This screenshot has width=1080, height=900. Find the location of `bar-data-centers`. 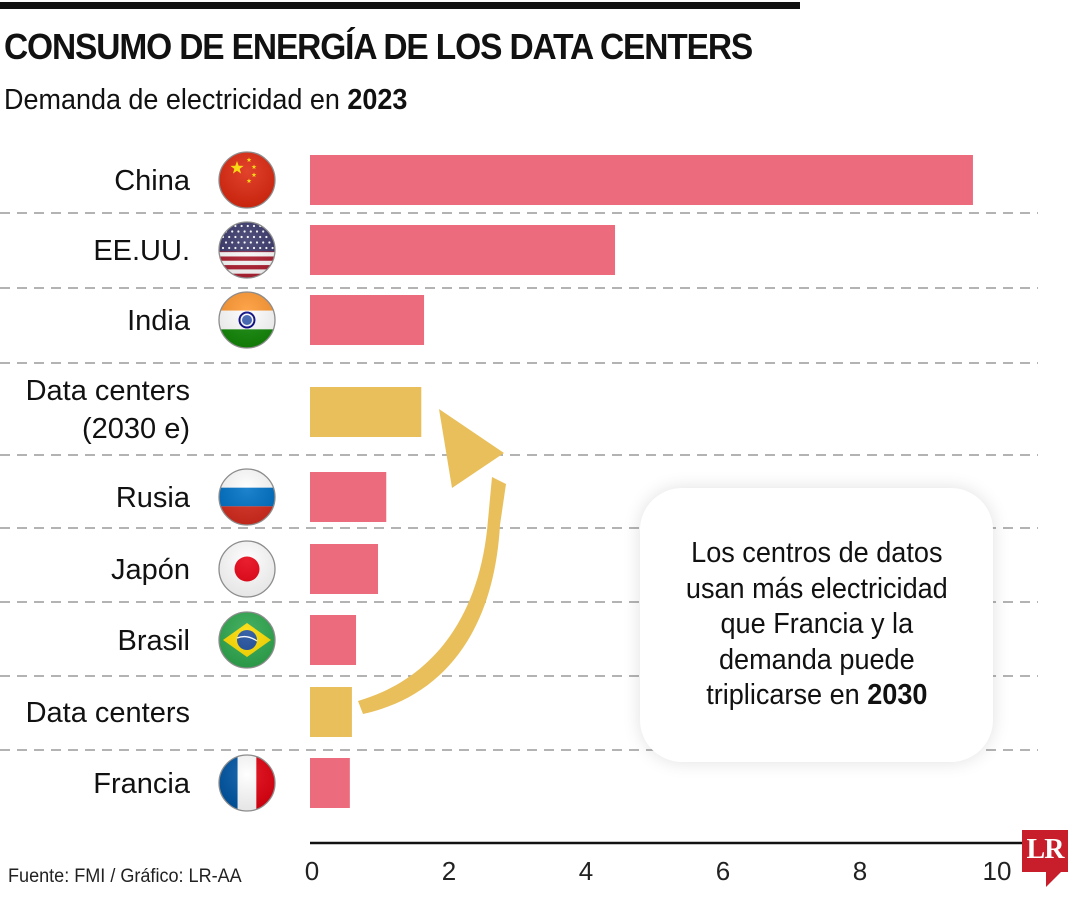

bar-data-centers is located at coordinates (331, 712).